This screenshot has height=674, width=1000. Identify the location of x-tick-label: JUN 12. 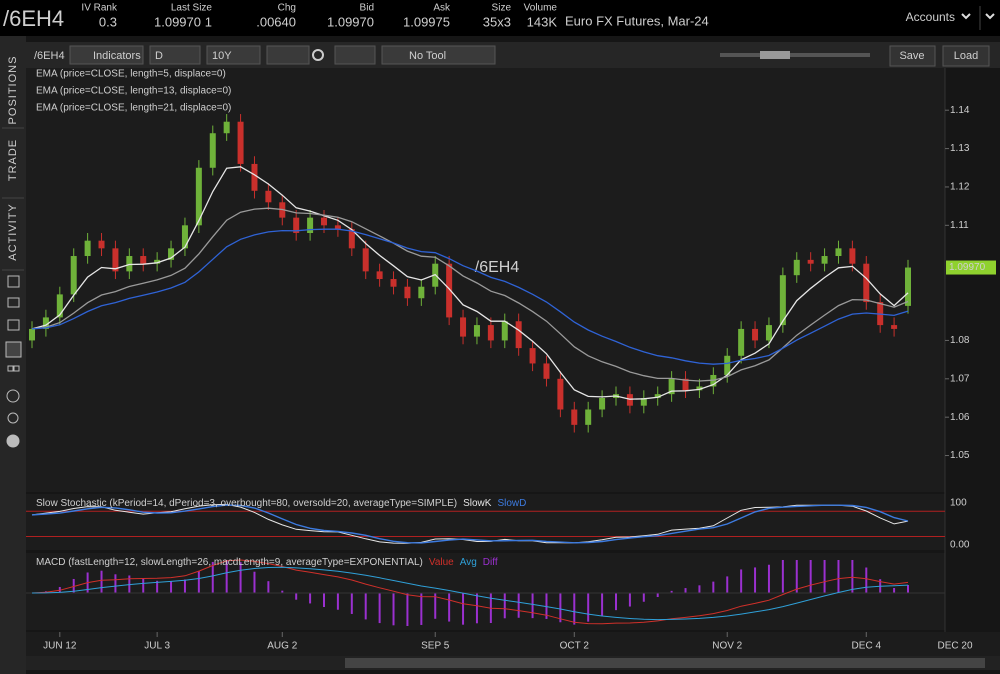
(60, 646).